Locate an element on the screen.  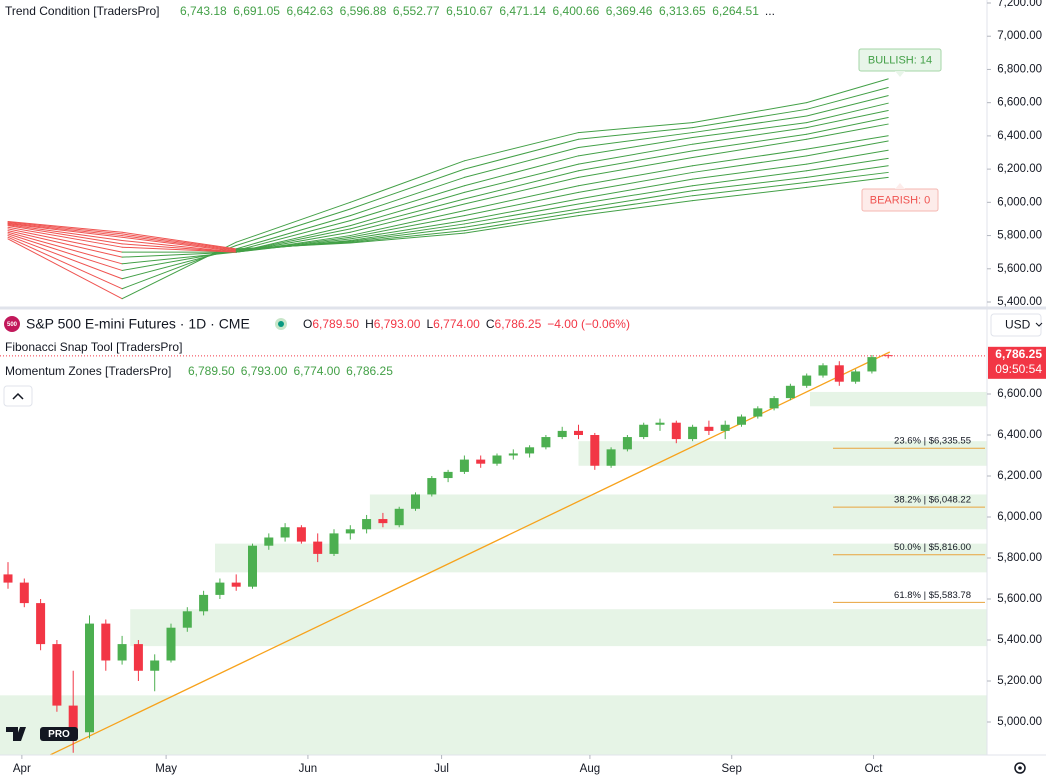
currency-button is located at coordinates (1016, 325).